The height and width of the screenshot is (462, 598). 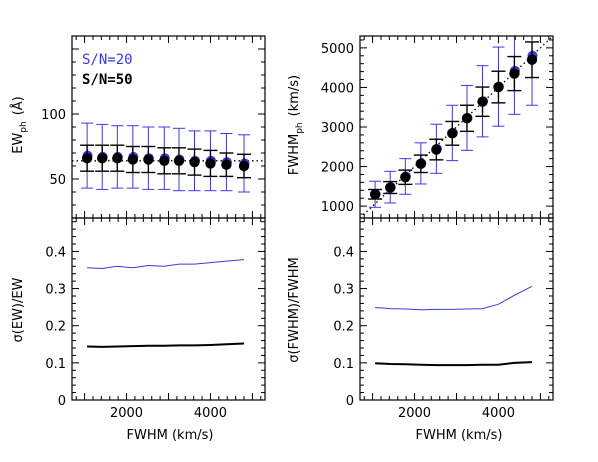 I want to click on y-tick-label: 1000, so click(x=337, y=207).